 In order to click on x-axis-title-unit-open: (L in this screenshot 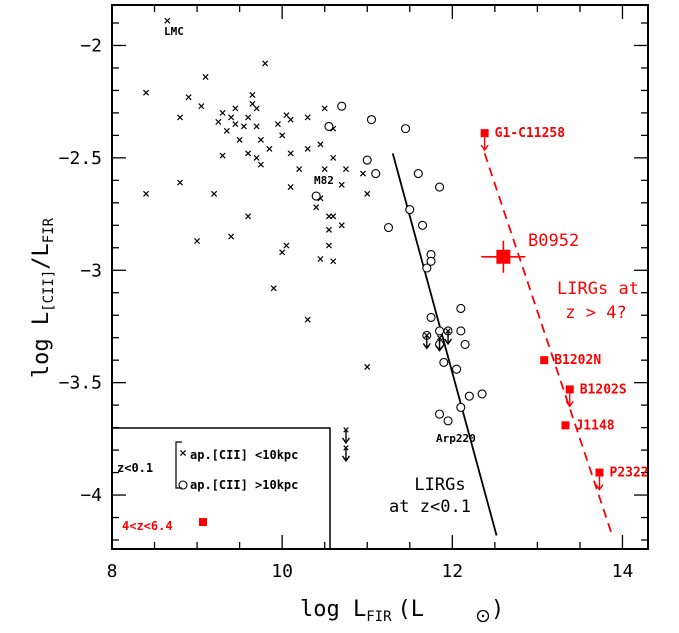, I will do `click(411, 609)`.